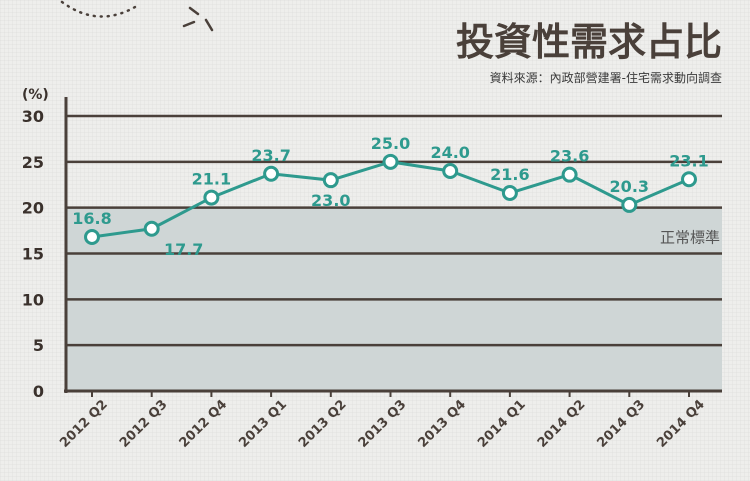  What do you see at coordinates (263, 424) in the screenshot?
I see `x-tick-label: 2013 Q1` at bounding box center [263, 424].